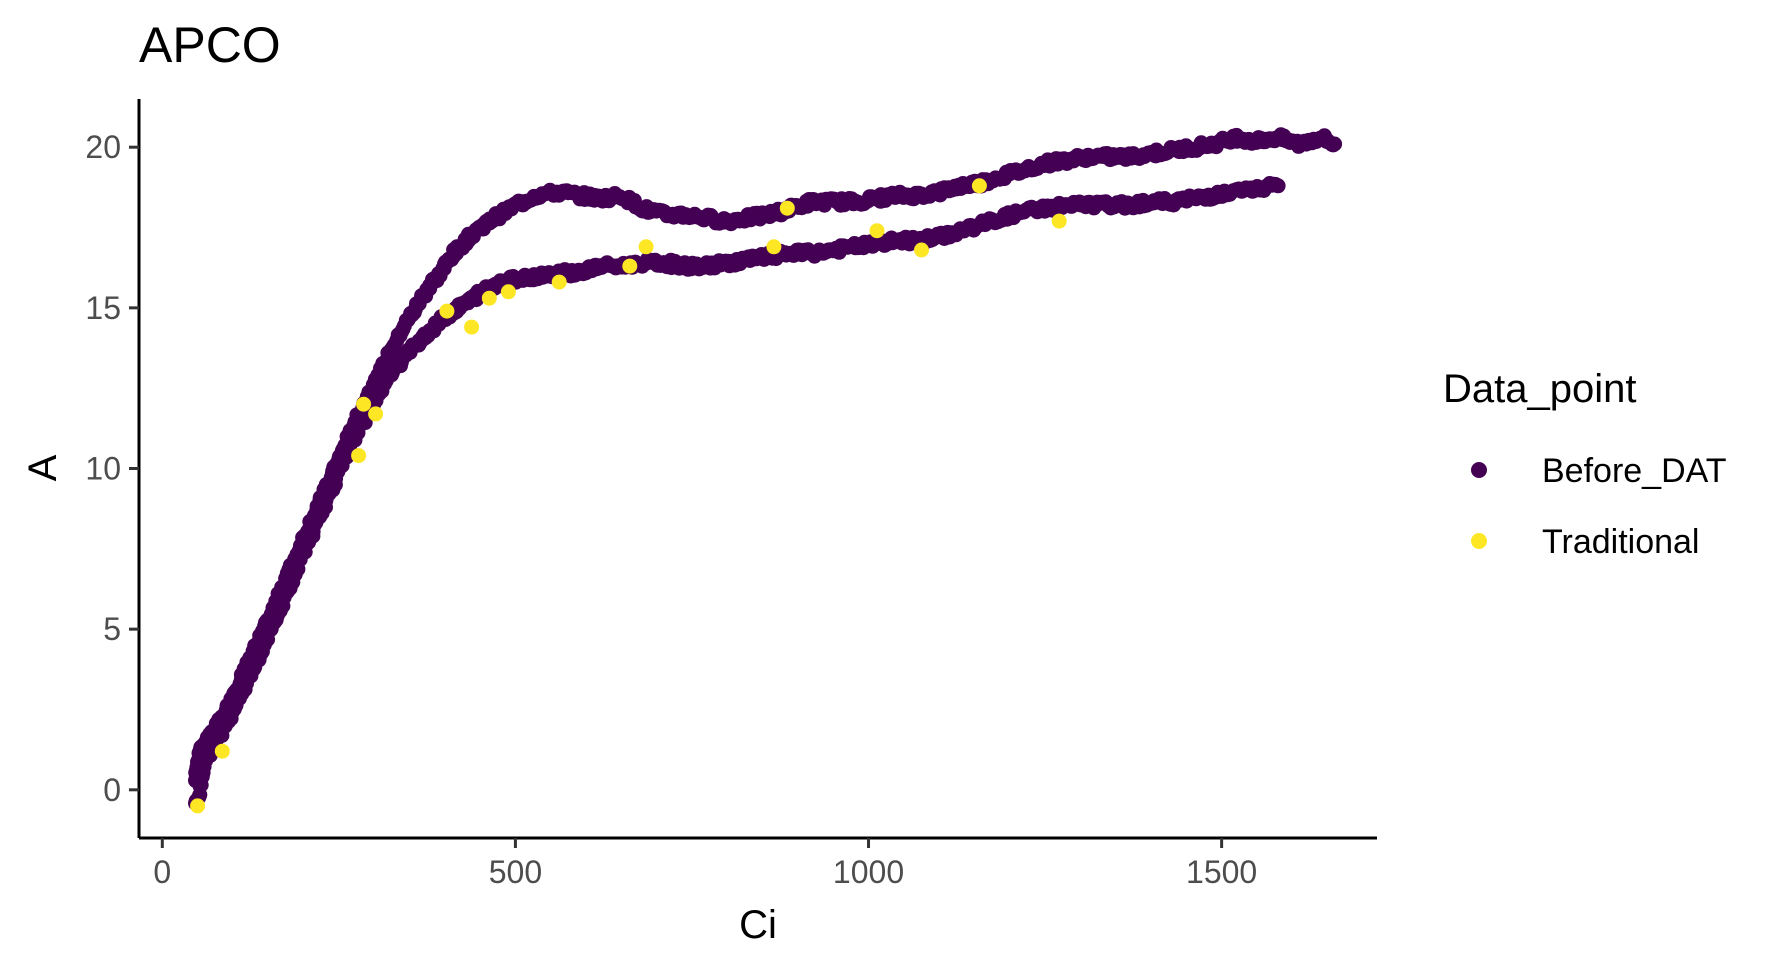  What do you see at coordinates (103, 469) in the screenshot?
I see `y-tick-label: 10` at bounding box center [103, 469].